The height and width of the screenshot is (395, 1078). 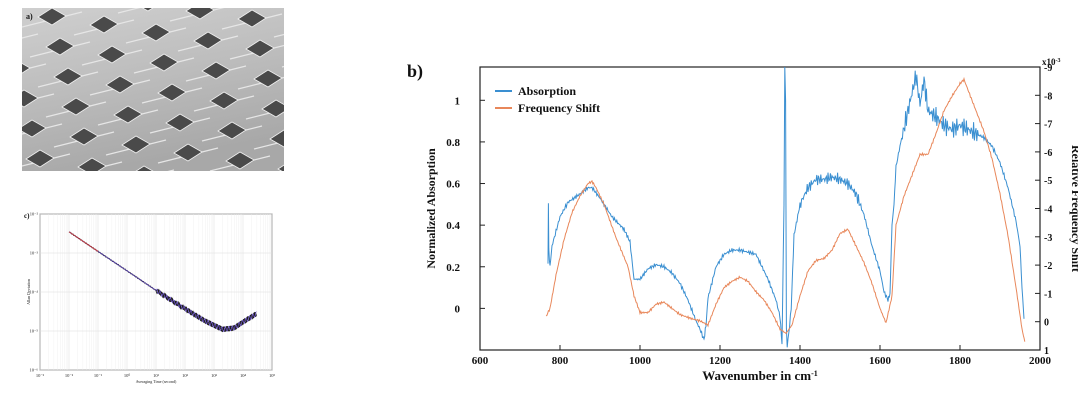 I want to click on y2-tick-label: -3, so click(x=1048, y=238).